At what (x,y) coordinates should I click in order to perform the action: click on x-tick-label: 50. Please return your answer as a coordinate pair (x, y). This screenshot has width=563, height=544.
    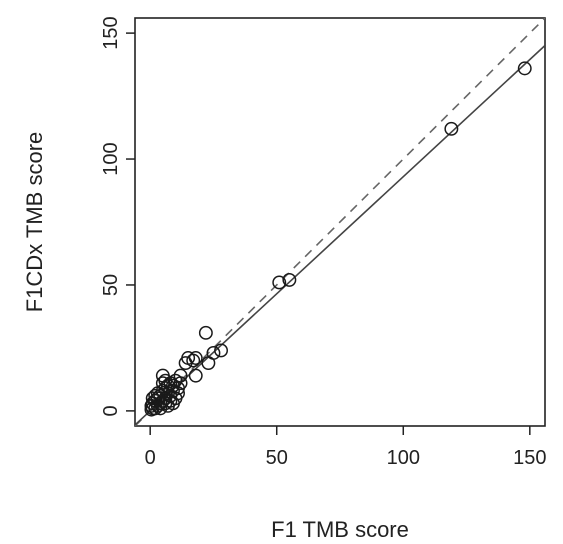
    Looking at the image, I should click on (277, 458).